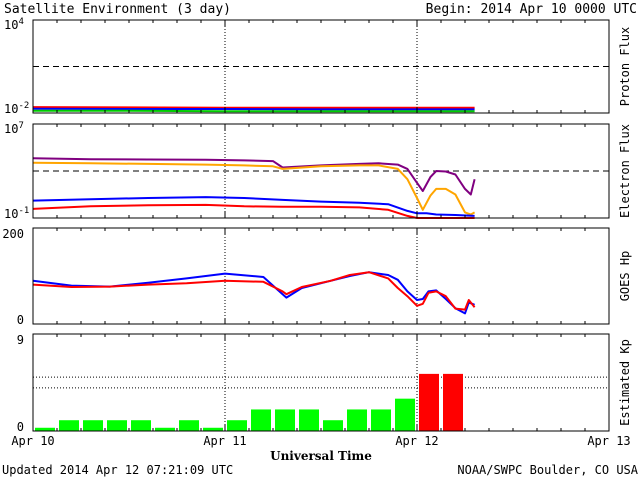 The height and width of the screenshot is (480, 640). What do you see at coordinates (625, 171) in the screenshot?
I see `y-axis-label: Electron Flux` at bounding box center [625, 171].